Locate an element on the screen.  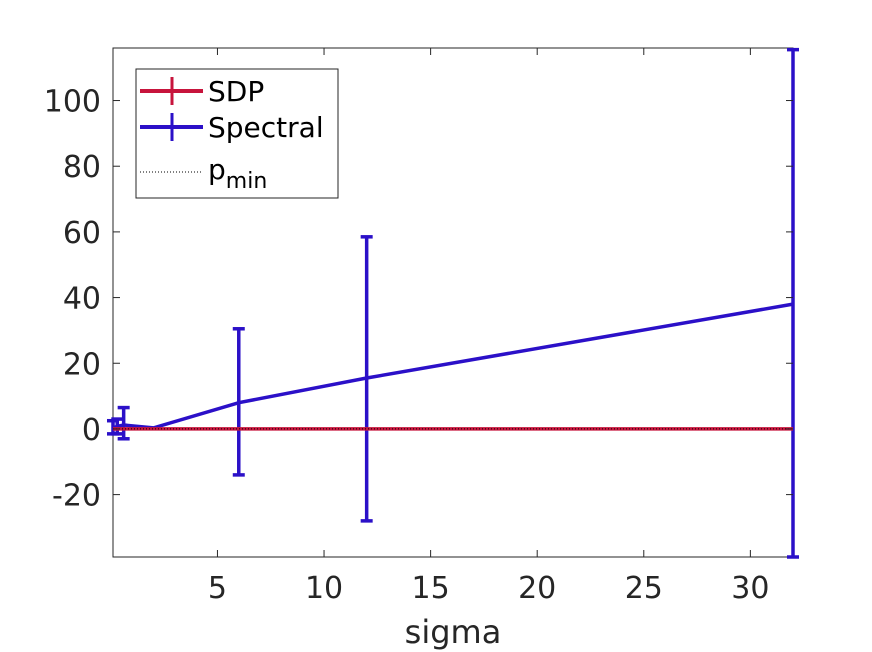
y-tick-label: 100 is located at coordinates (72, 102).